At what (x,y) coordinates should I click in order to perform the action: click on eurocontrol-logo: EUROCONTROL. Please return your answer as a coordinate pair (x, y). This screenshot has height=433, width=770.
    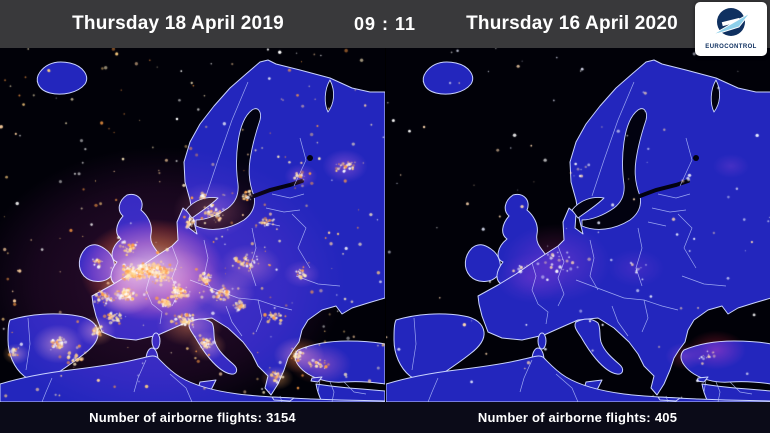
    Looking at the image, I should click on (731, 29).